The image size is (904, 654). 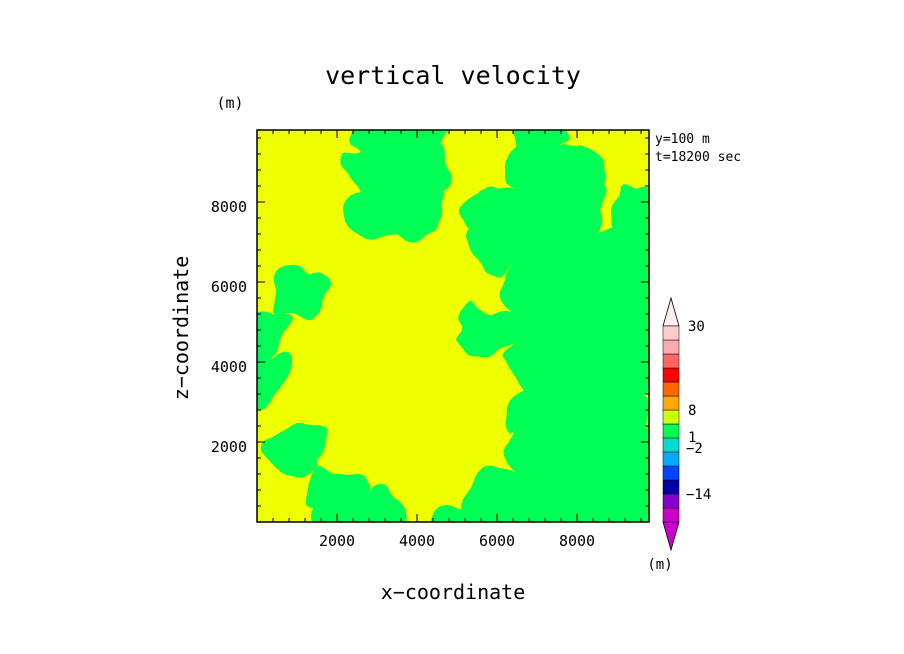 I want to click on y-tick-label-6000: 6000, so click(x=229, y=287).